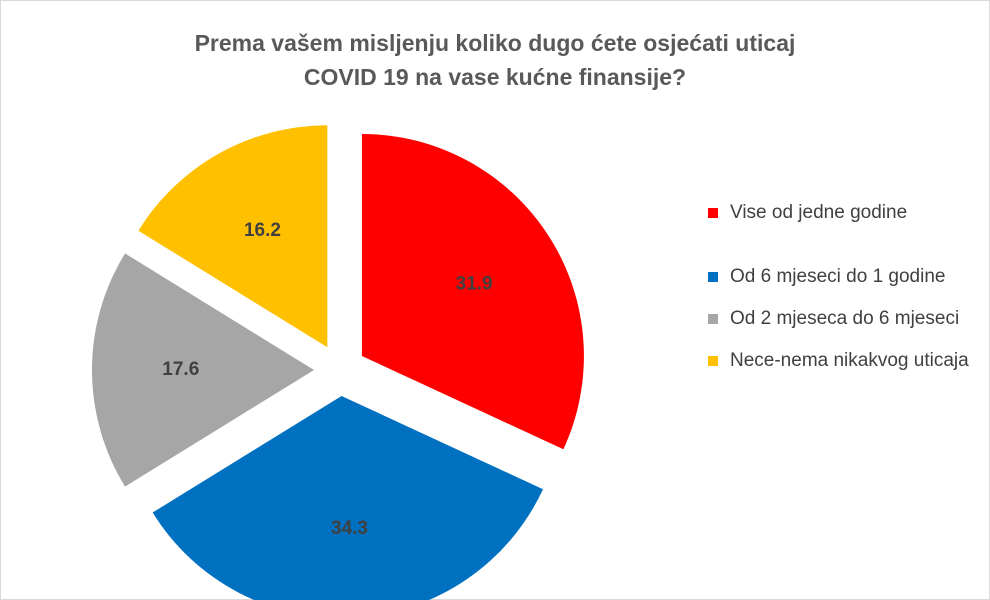 Image resolution: width=990 pixels, height=600 pixels. Describe the element at coordinates (838, 276) in the screenshot. I see `legend-label: Od 6 mjeseci do 1 godine` at that location.